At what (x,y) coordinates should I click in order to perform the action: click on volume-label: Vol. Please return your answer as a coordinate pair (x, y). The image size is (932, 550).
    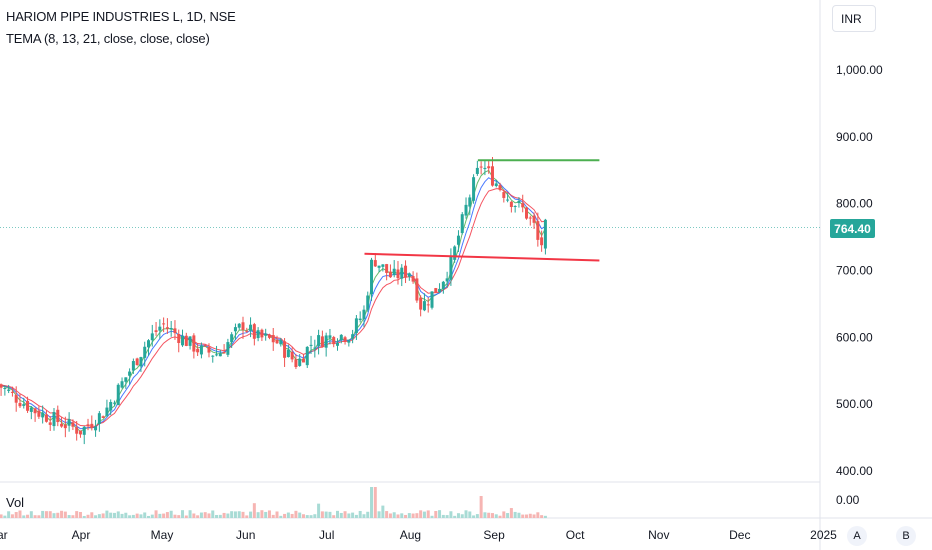
    Looking at the image, I should click on (15, 502).